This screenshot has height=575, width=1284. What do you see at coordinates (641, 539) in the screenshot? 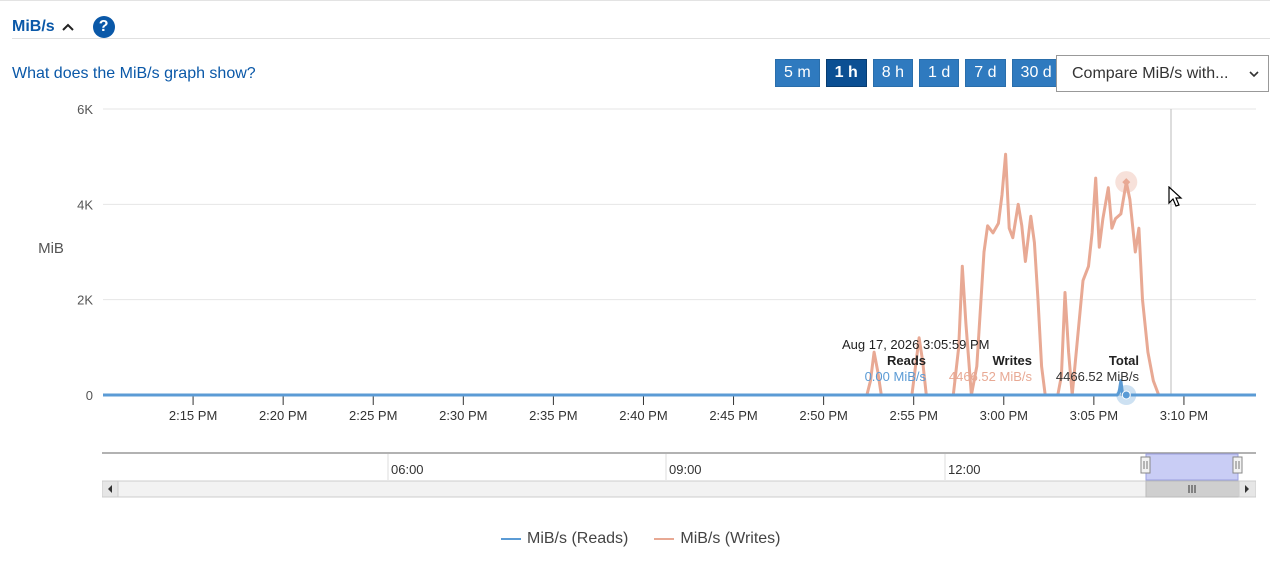
I see `chart-legend: MiB/s (Reads) MiB/s (Writes)` at bounding box center [641, 539].